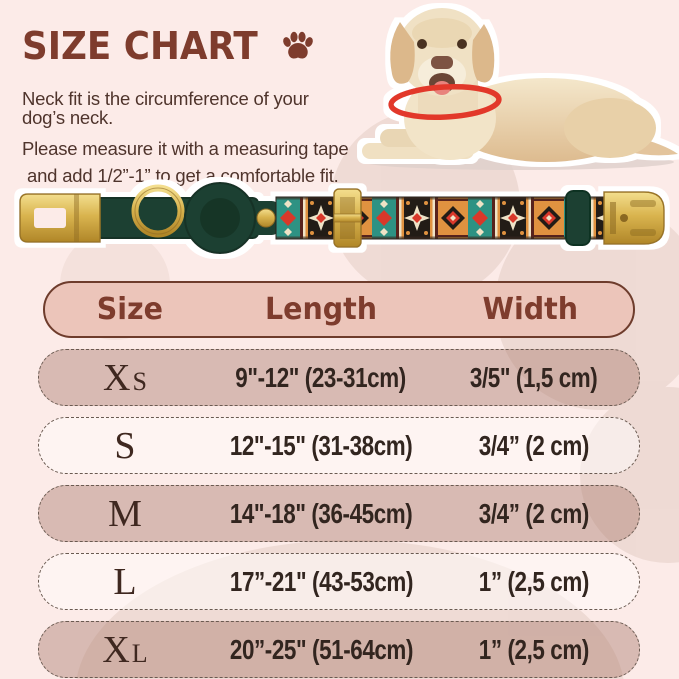 The image size is (679, 679). What do you see at coordinates (126, 513) in the screenshot?
I see `size-cell: M` at bounding box center [126, 513].